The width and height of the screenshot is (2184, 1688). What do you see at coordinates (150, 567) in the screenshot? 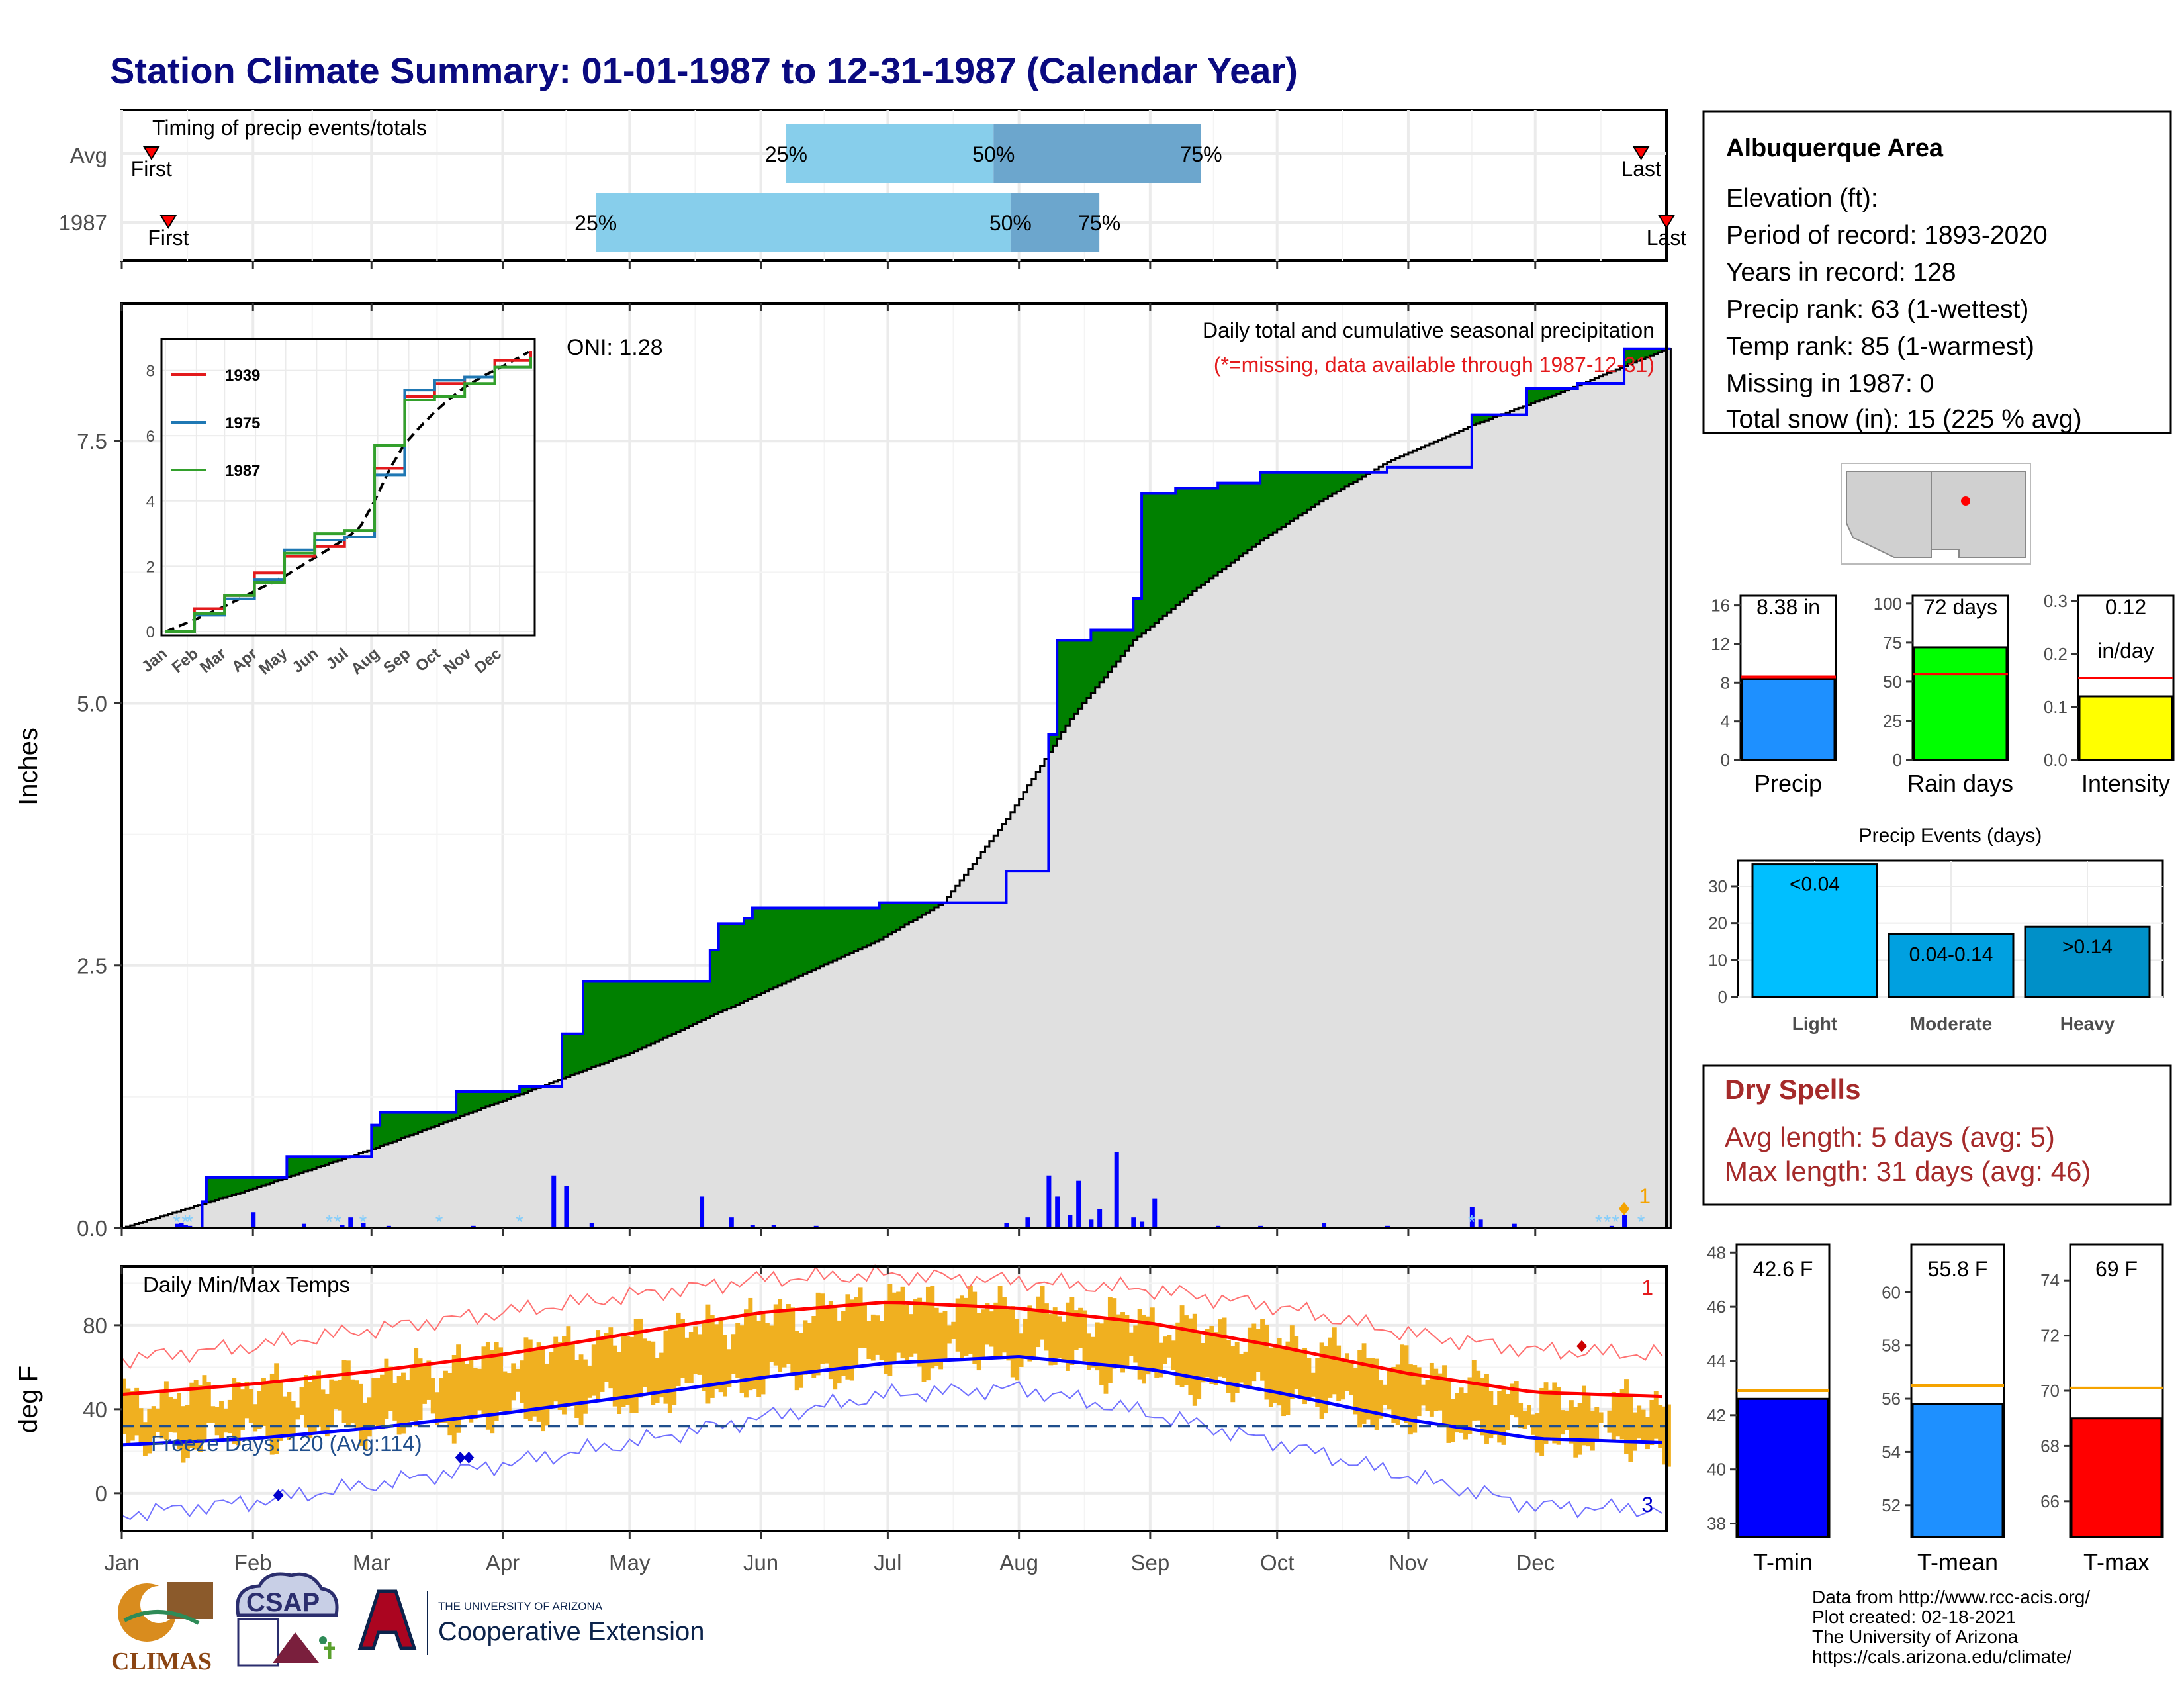
I see `inset-ytick-label: 2` at bounding box center [150, 567].